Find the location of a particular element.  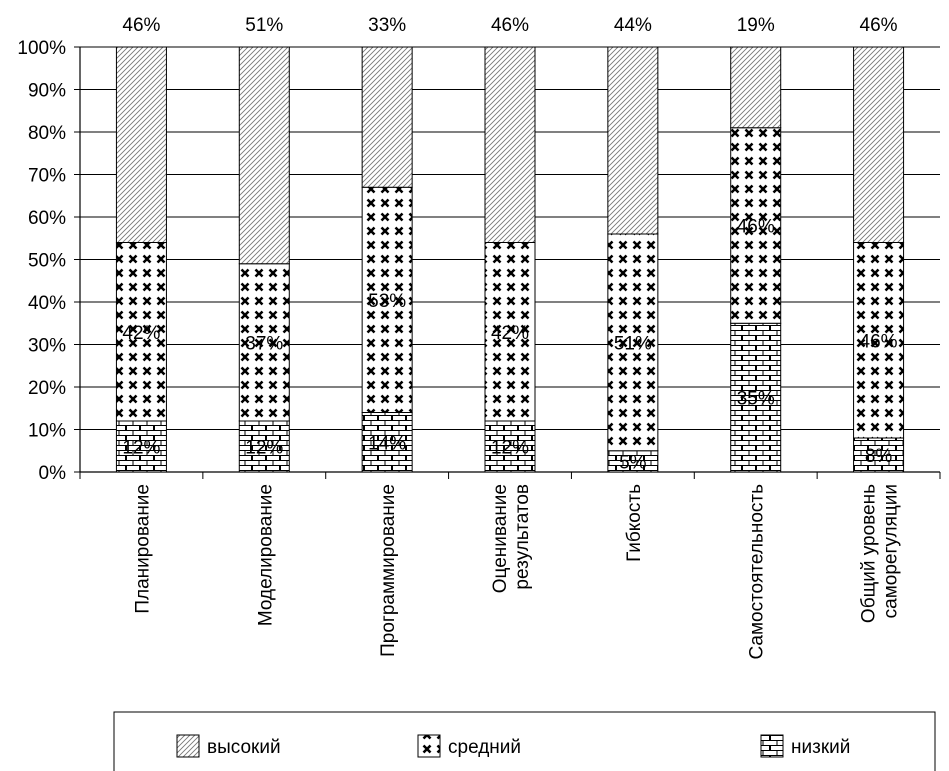

category-label: Оценивание is located at coordinates (500, 538).